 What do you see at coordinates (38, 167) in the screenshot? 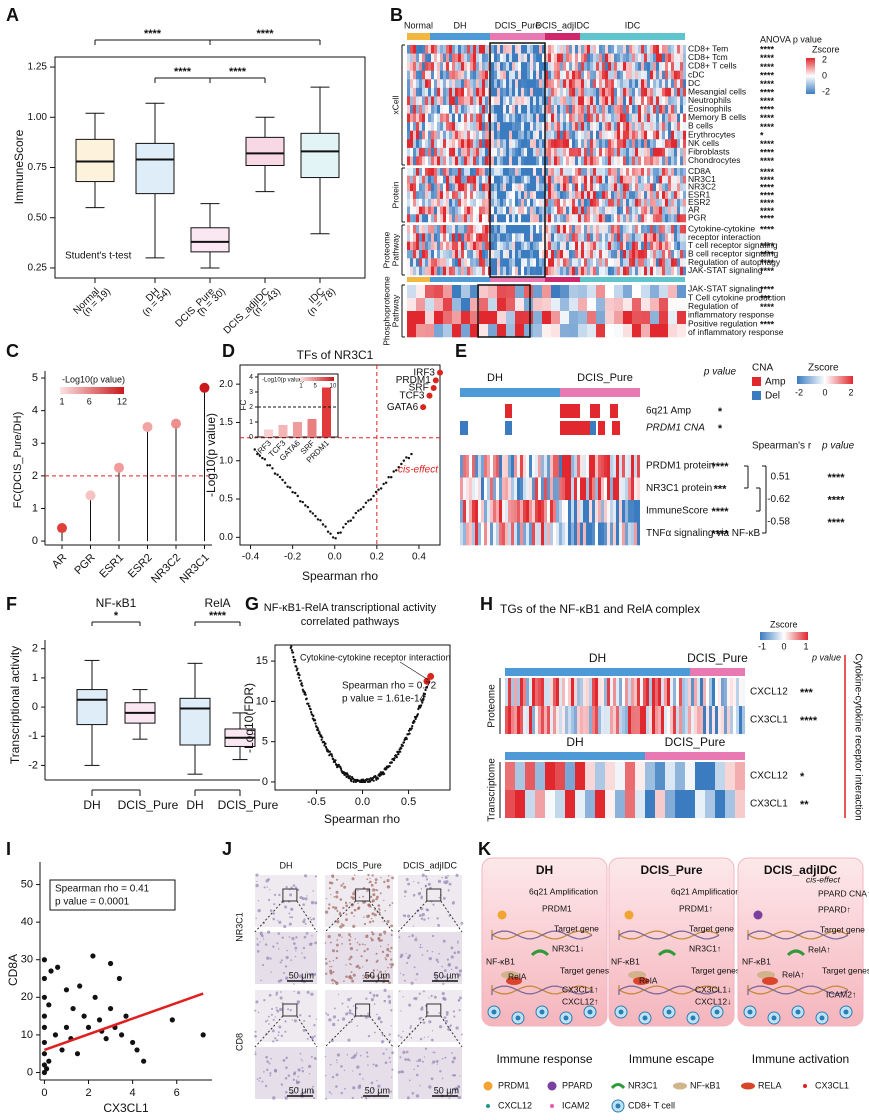
I see `y-tick-label: 0.75` at bounding box center [38, 167].